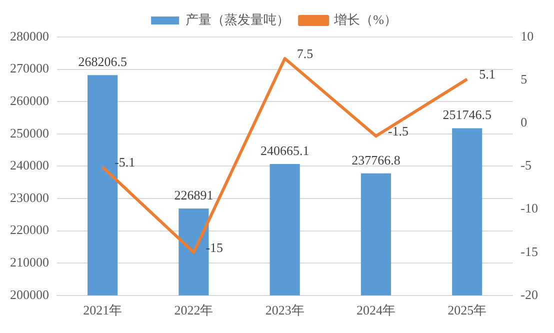 The image size is (554, 333). What do you see at coordinates (398, 130) in the screenshot?
I see `data-label: -1.5` at bounding box center [398, 130].